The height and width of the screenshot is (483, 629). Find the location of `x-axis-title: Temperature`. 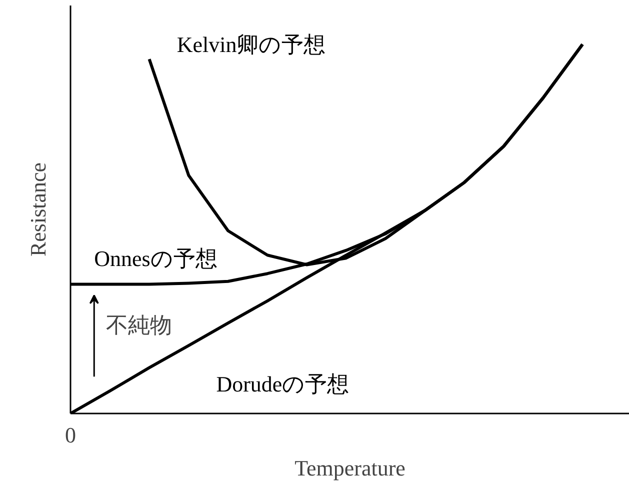

x-axis-title: Temperature is located at coordinates (350, 468).